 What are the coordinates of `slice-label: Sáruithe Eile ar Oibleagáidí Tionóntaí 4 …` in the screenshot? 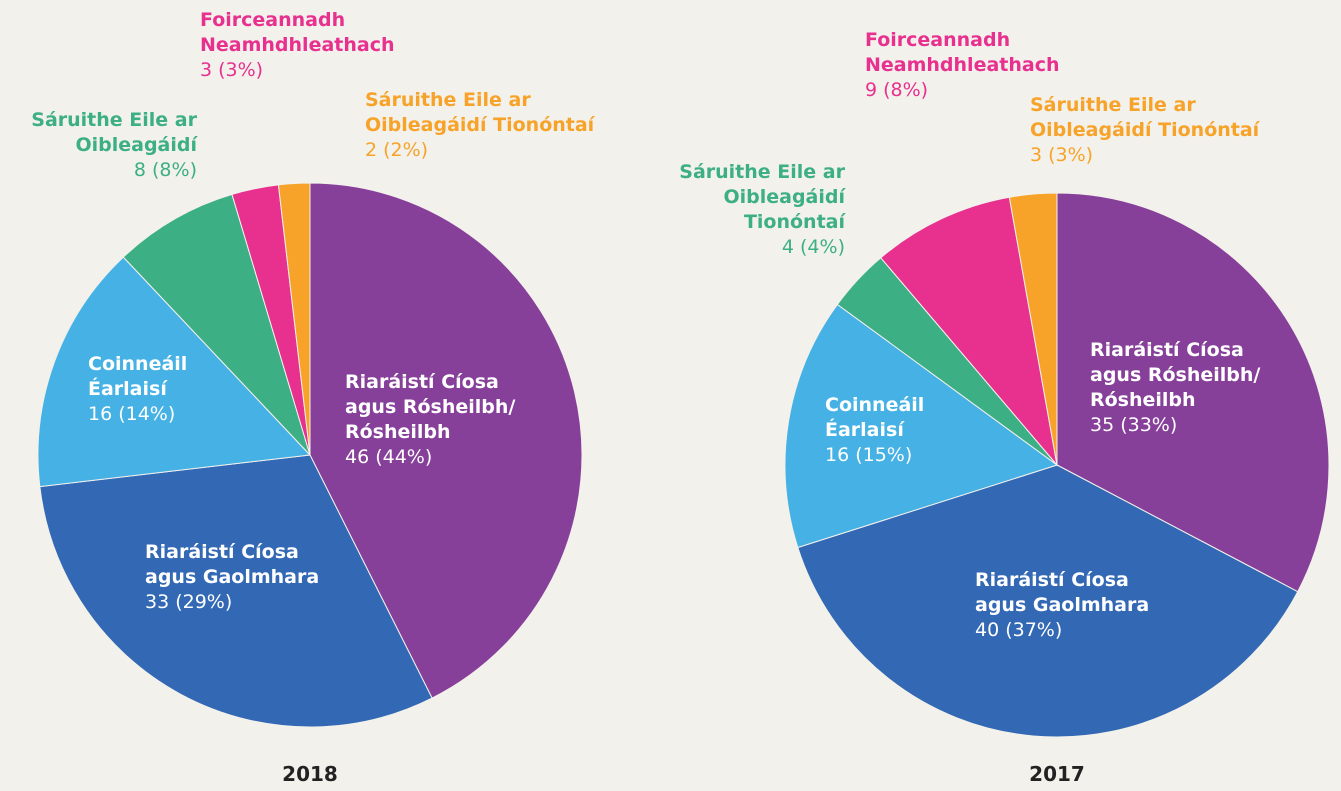 It's located at (762, 210).